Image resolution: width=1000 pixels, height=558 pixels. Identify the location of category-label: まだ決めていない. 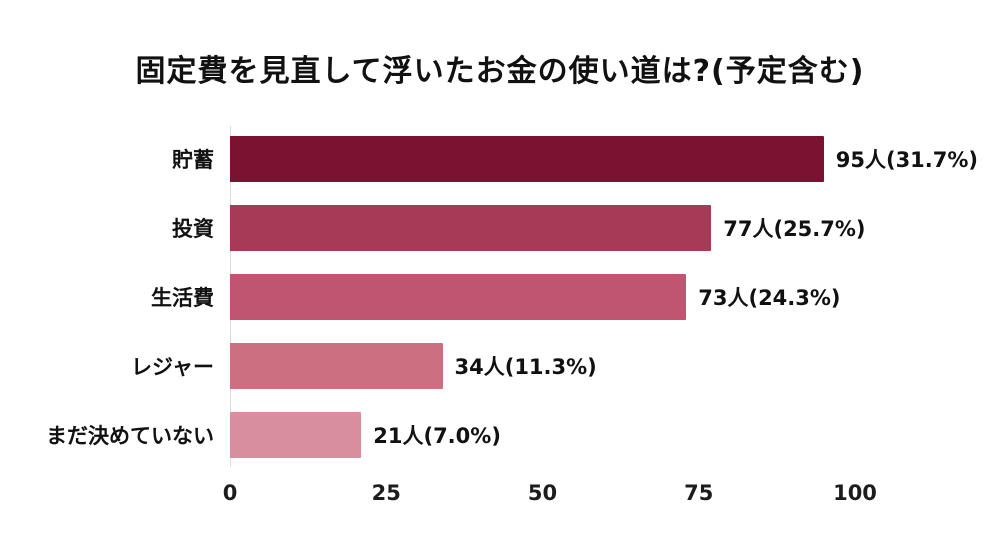
(130, 435).